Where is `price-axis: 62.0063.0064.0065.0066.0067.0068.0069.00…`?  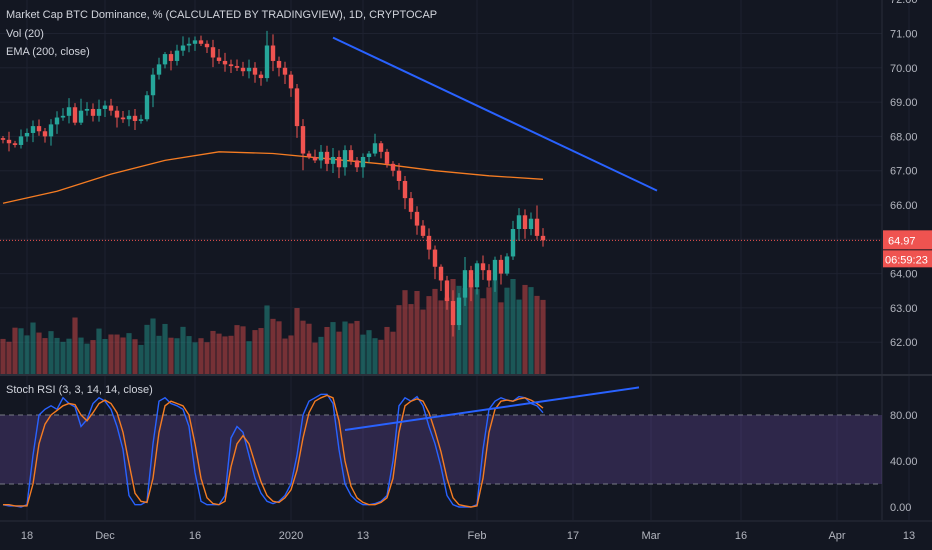
price-axis: 62.0063.0064.0065.0066.0067.0068.0069.00… is located at coordinates (904, 257).